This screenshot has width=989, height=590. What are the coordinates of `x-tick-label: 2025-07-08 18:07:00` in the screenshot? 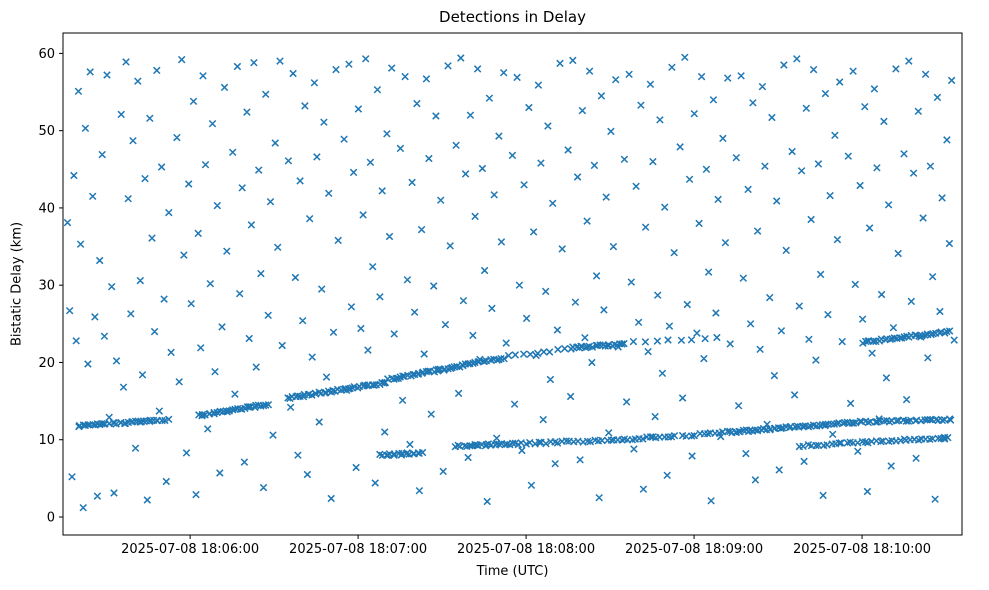 It's located at (358, 549).